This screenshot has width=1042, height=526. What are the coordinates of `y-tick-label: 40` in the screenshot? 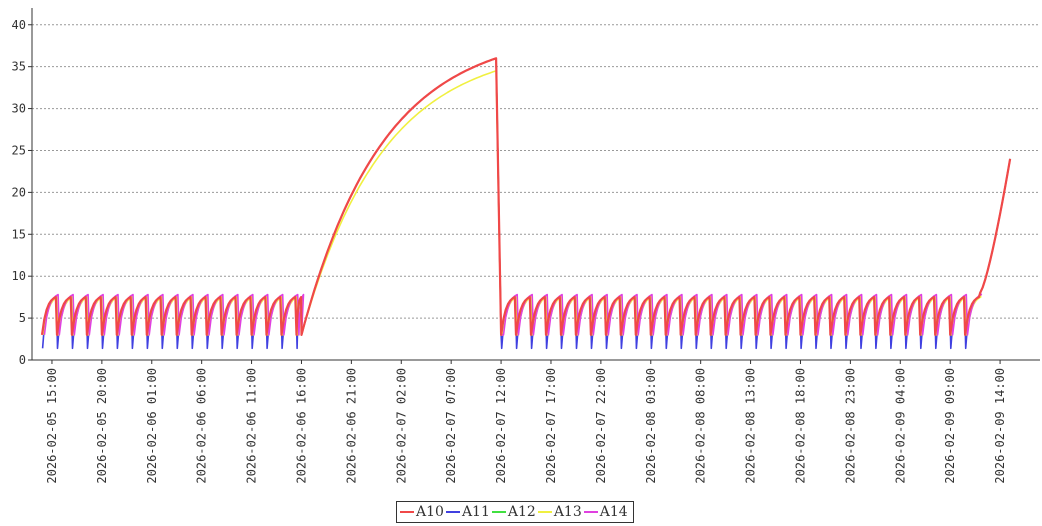 It's located at (19, 25).